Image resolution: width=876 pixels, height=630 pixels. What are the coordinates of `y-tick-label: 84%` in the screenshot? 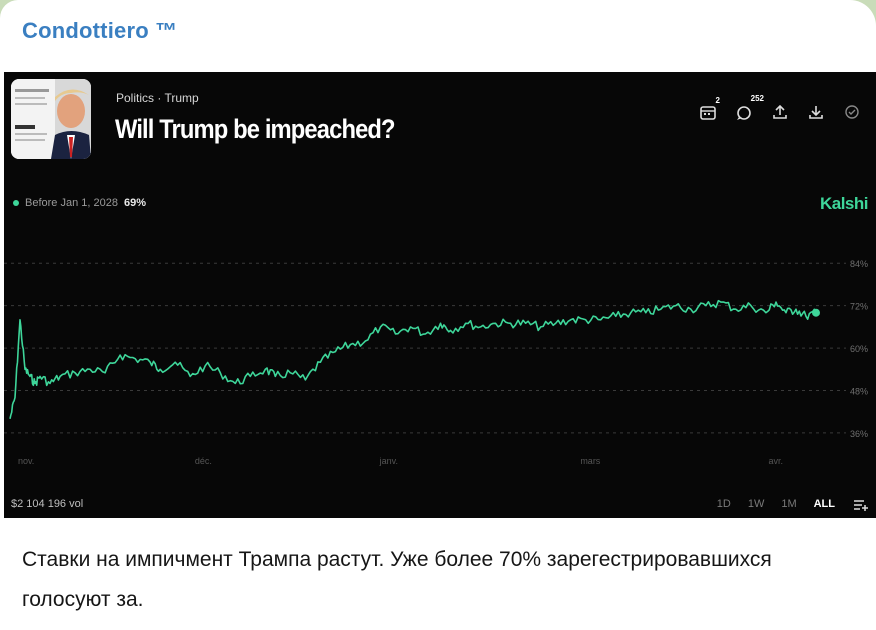 It's located at (859, 264).